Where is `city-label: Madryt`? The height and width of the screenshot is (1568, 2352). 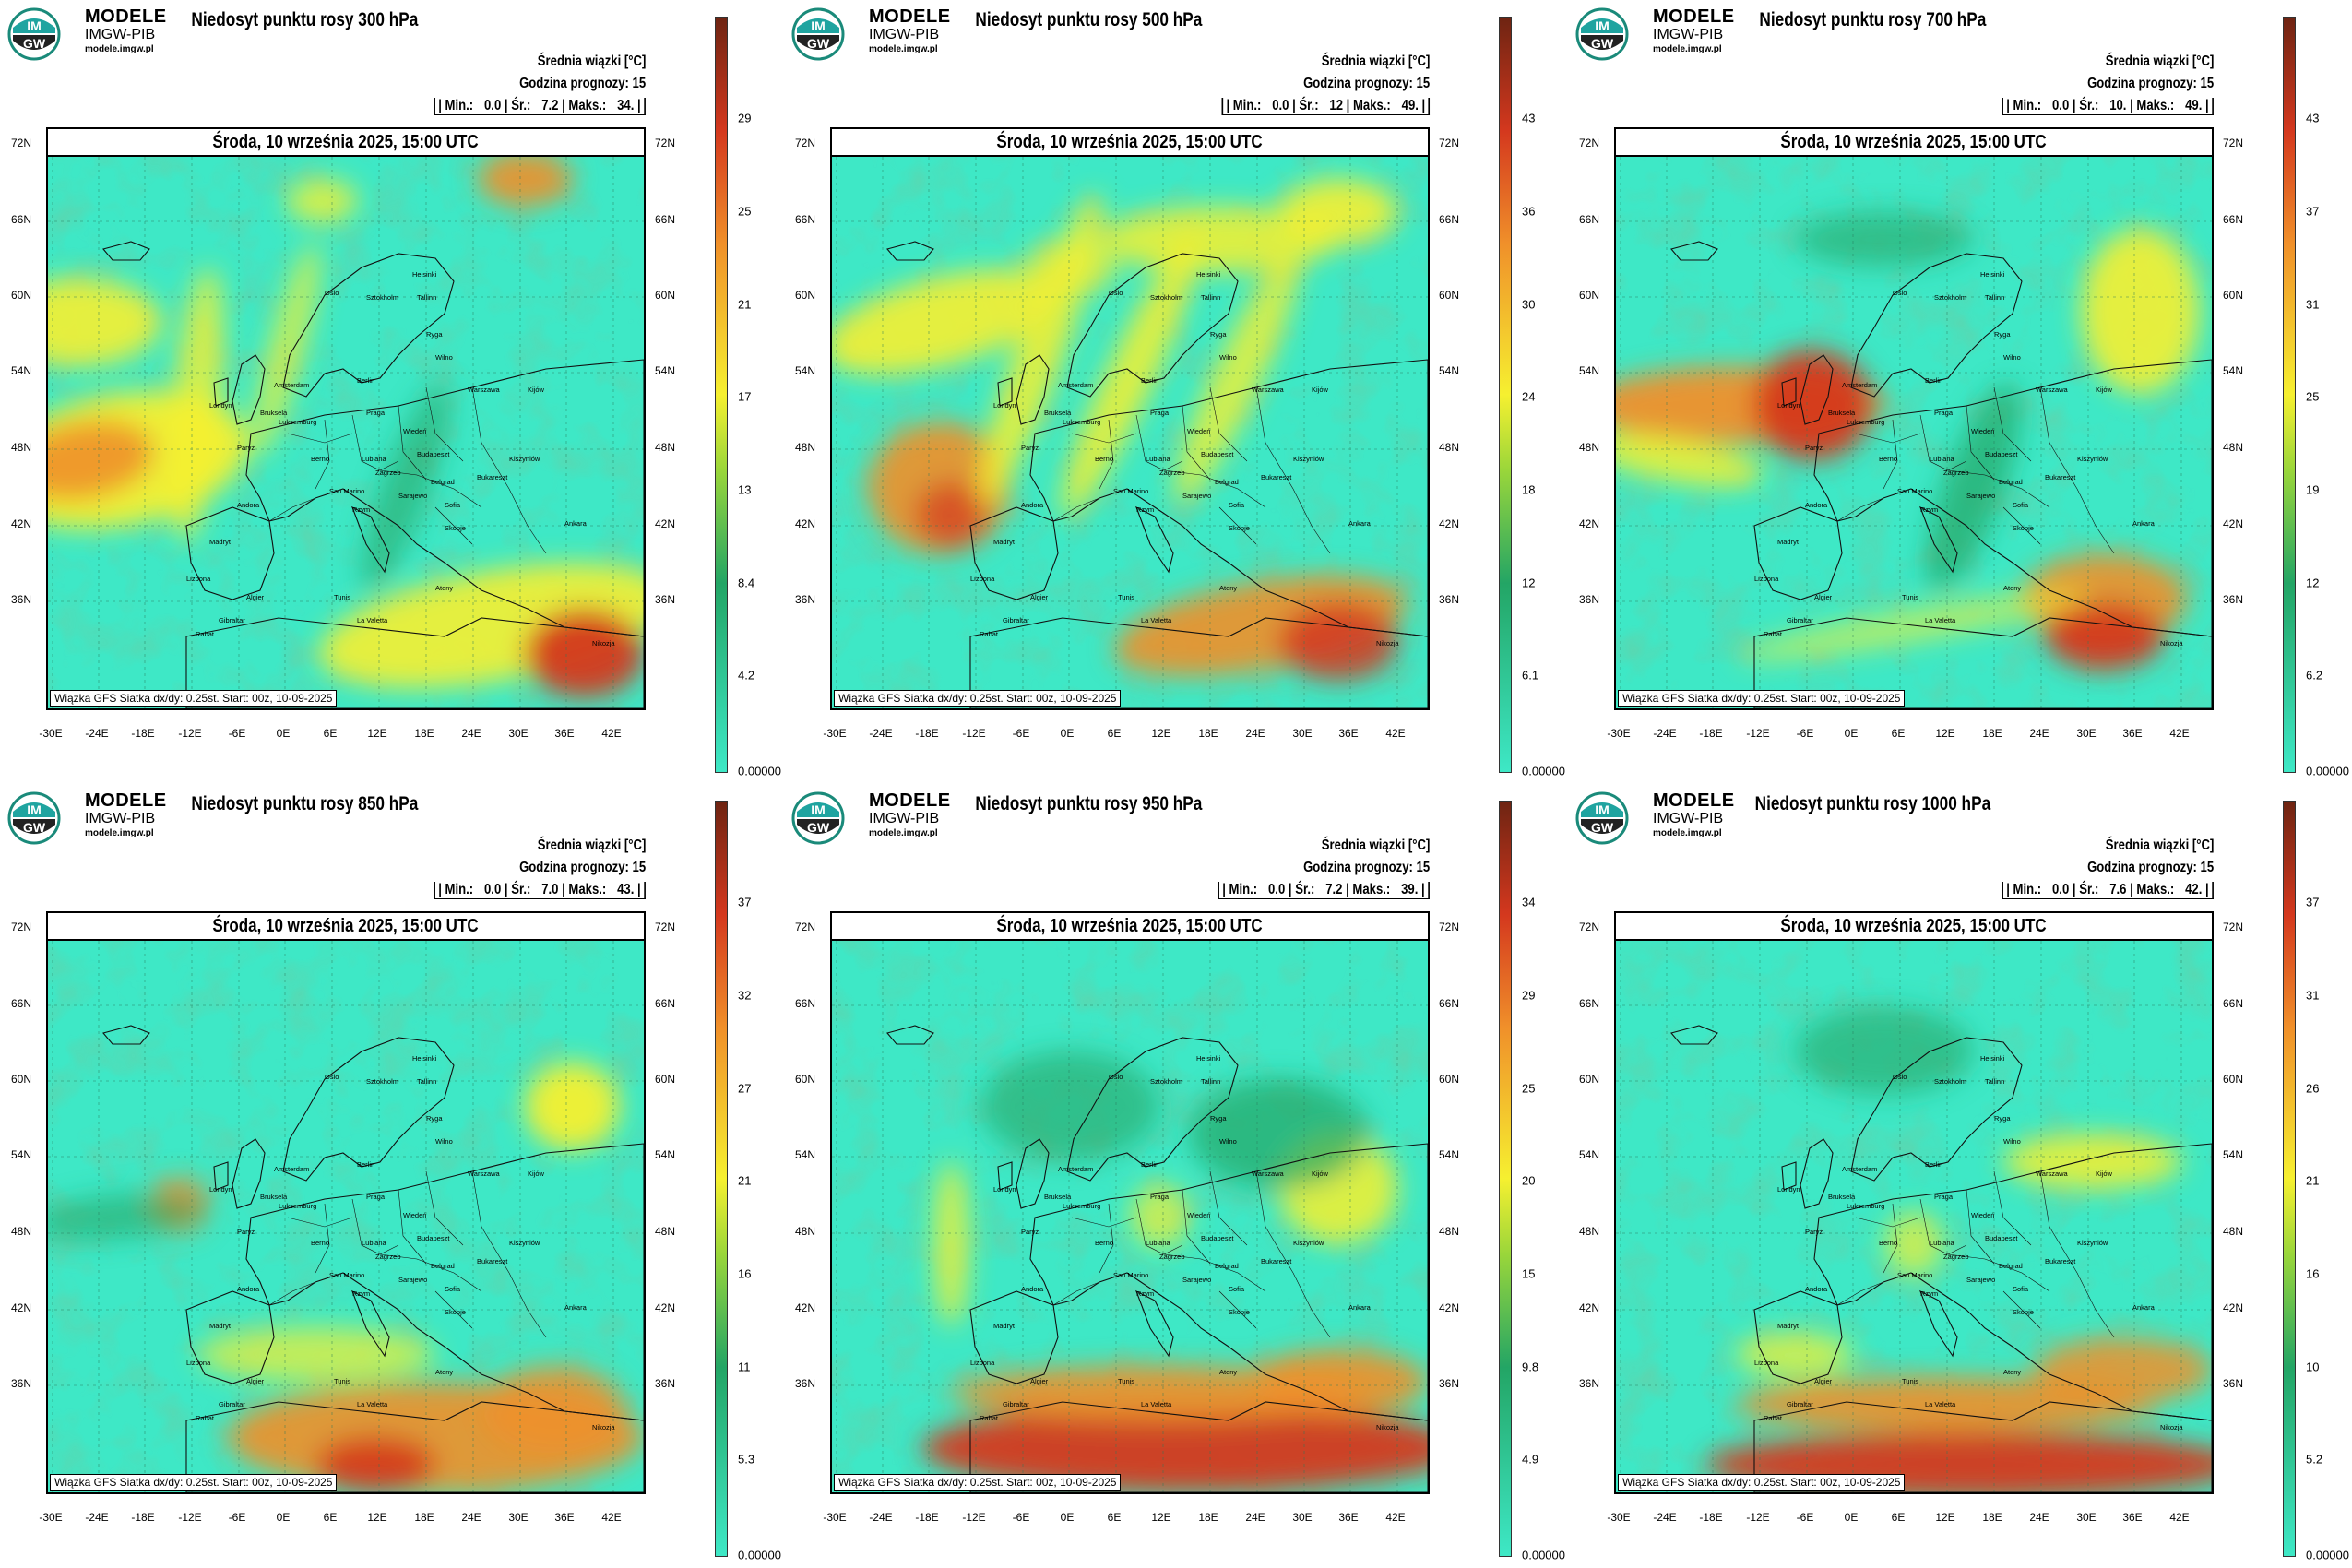 city-label: Madryt is located at coordinates (1004, 1326).